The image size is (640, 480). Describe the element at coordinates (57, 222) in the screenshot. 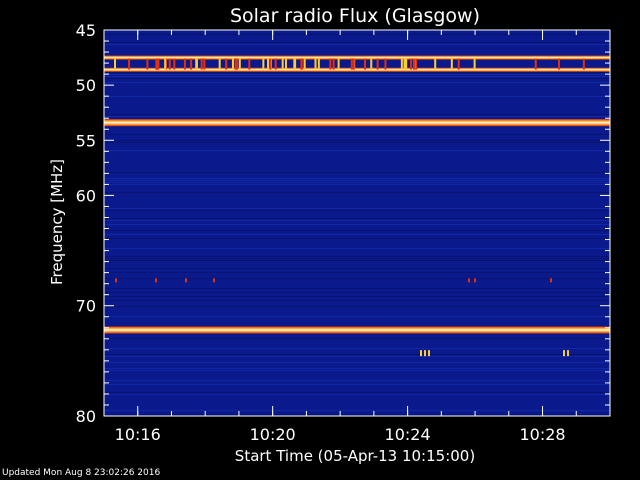

I see `y-axis-label: Frequency [MHz]` at that location.